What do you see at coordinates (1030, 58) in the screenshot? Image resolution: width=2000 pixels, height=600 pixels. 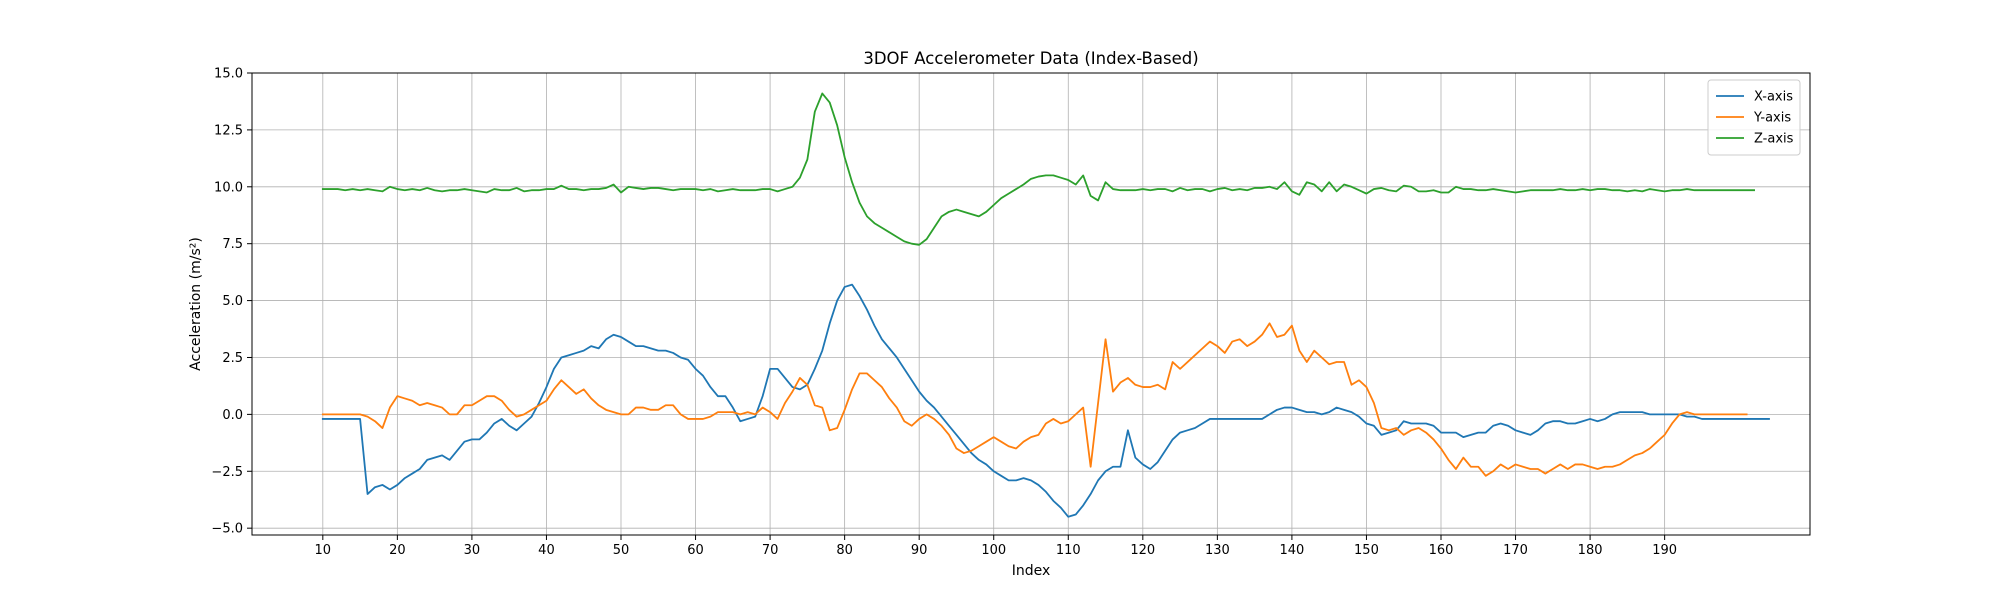 I see `chart-title: 3DOF Accelerometer Data (Index-Based)` at bounding box center [1030, 58].